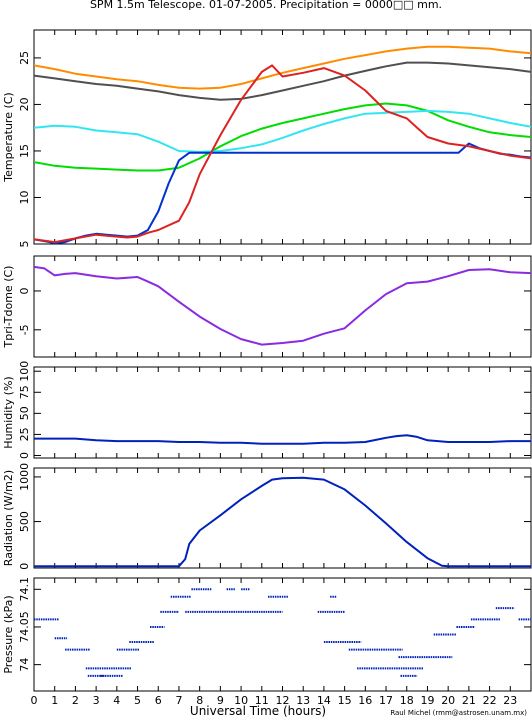 The image size is (532, 719). What do you see at coordinates (24, 244) in the screenshot?
I see `y-tick-label: 5` at bounding box center [24, 244].